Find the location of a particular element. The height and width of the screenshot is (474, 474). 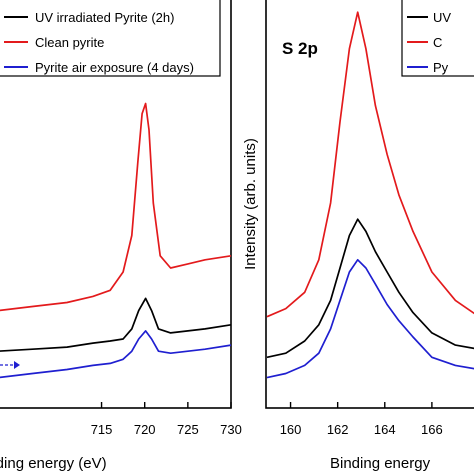

fe2p-legend-box is located at coordinates (110, 38).